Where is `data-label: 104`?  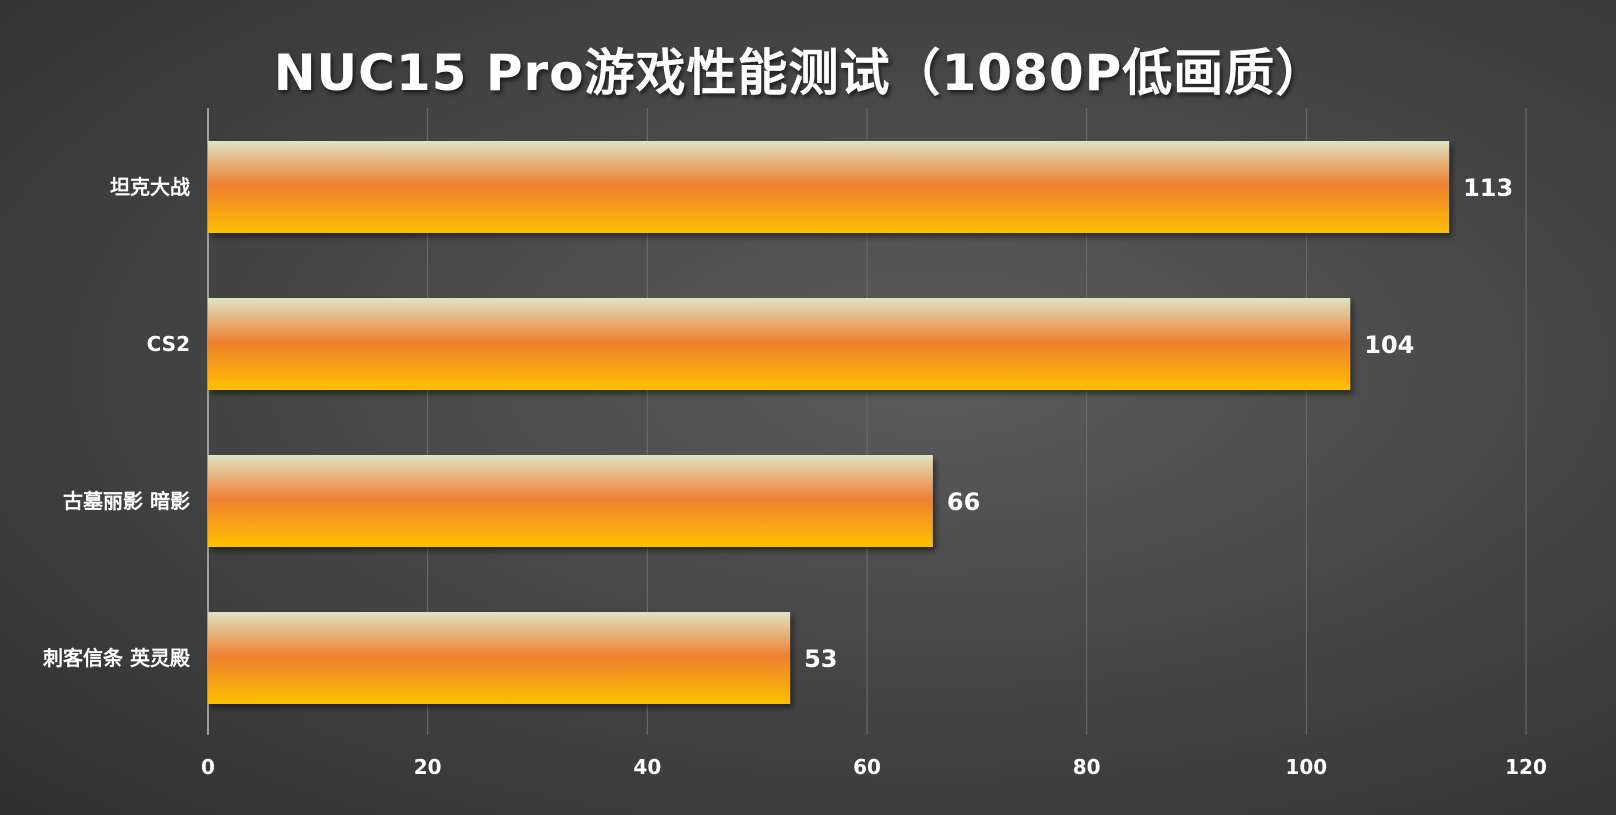 data-label: 104 is located at coordinates (1389, 345).